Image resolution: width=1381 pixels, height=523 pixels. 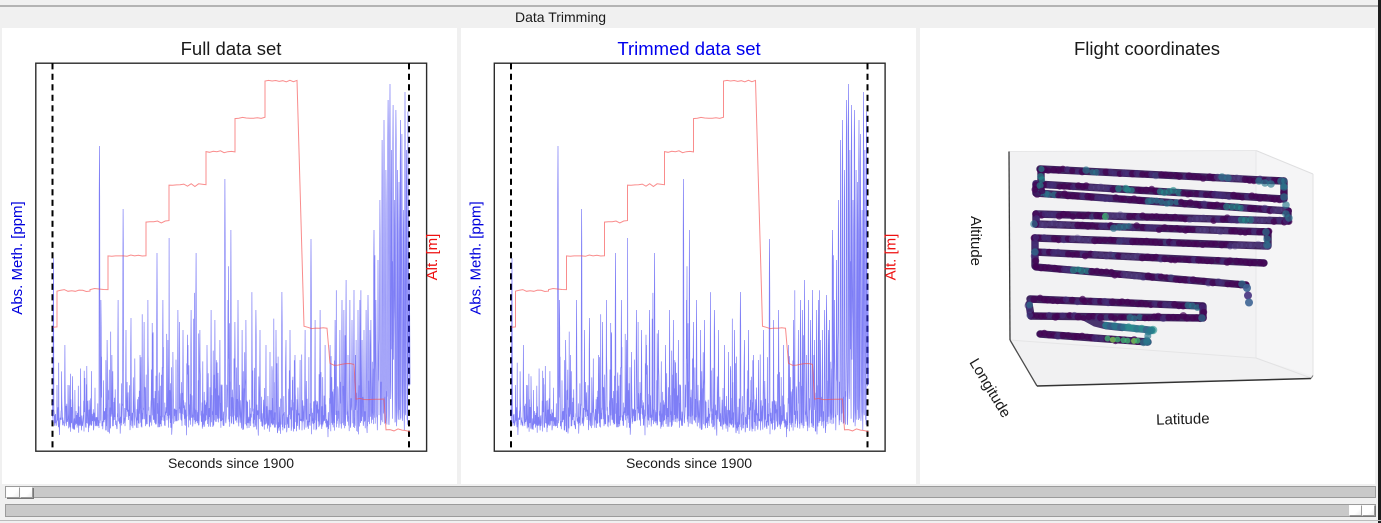 I want to click on svg-text: Latitude, so click(x=1183, y=419).